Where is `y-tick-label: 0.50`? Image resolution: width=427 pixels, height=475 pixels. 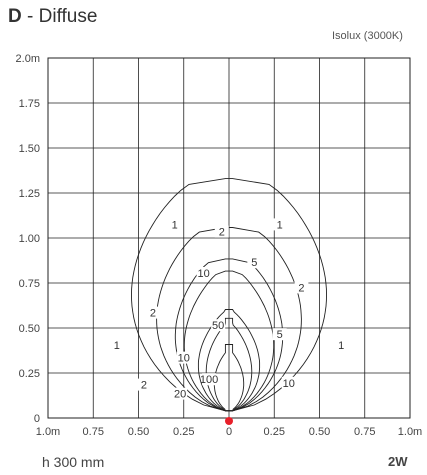 y-tick-label: 0.50 is located at coordinates (29, 329).